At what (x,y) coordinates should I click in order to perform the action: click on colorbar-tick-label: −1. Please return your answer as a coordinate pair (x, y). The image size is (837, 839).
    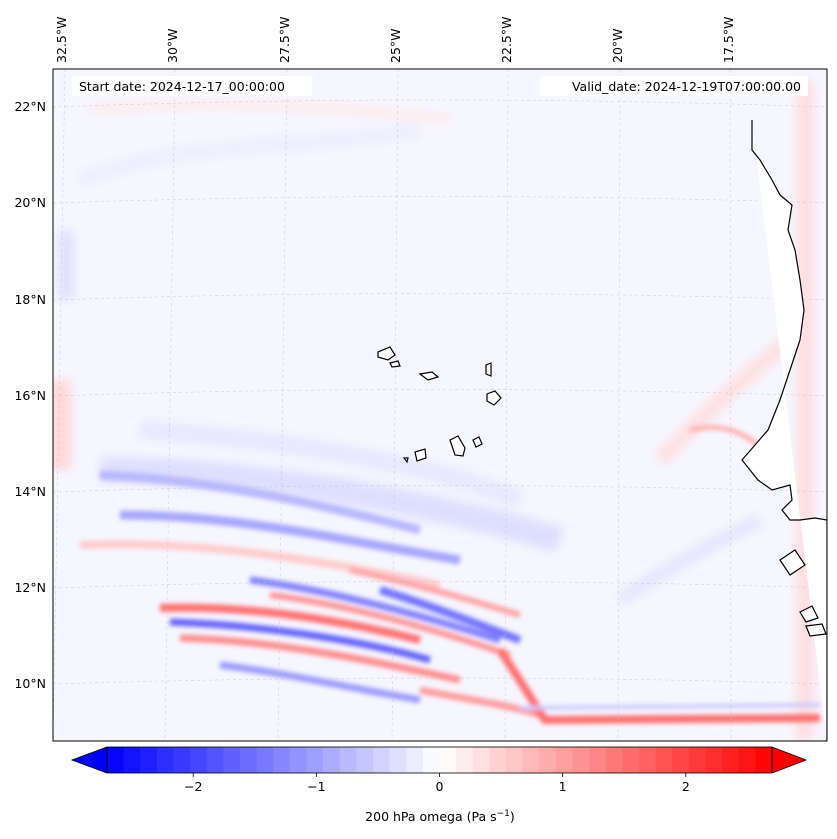
    Looking at the image, I should click on (316, 786).